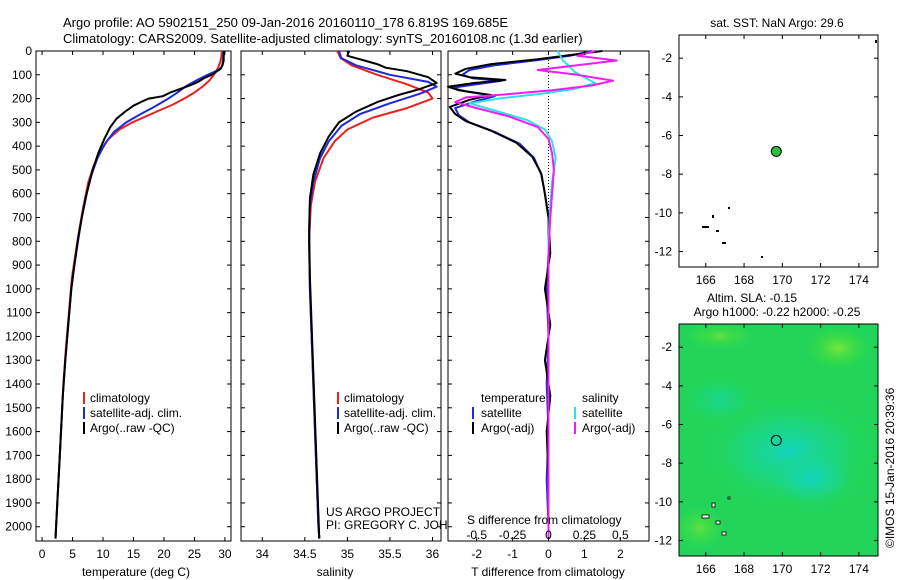  Describe the element at coordinates (305, 554) in the screenshot. I see `x-tick-label: 34.5` at that location.